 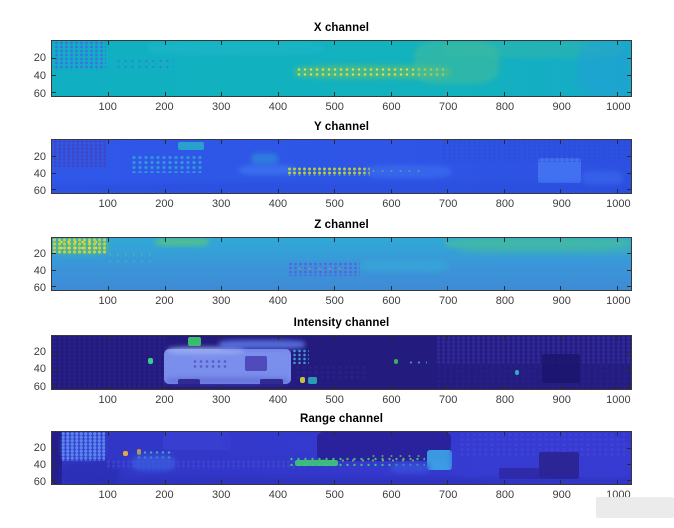 What do you see at coordinates (227, 366) in the screenshot?
I see `heatmap-feature-van-body` at bounding box center [227, 366].